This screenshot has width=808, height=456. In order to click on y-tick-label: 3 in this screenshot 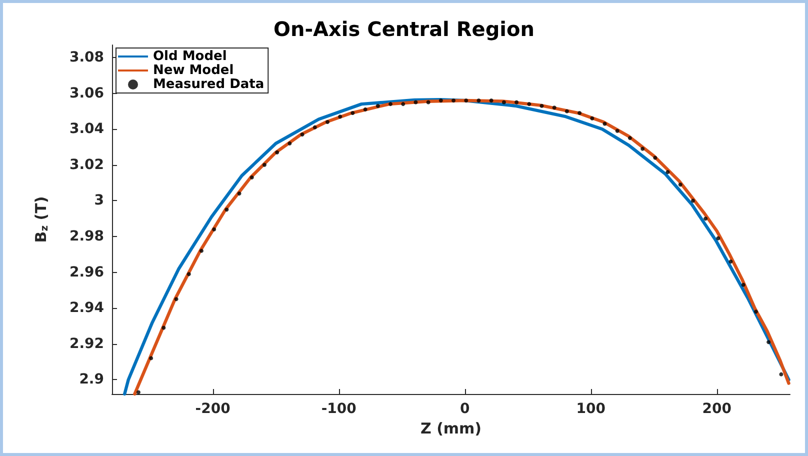, I will do `click(99, 200)`.